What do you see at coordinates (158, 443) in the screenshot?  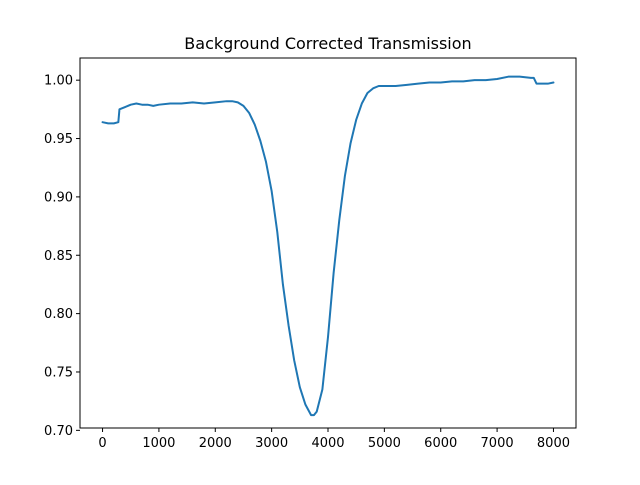 I see `x-tick-label: 1000` at bounding box center [158, 443].